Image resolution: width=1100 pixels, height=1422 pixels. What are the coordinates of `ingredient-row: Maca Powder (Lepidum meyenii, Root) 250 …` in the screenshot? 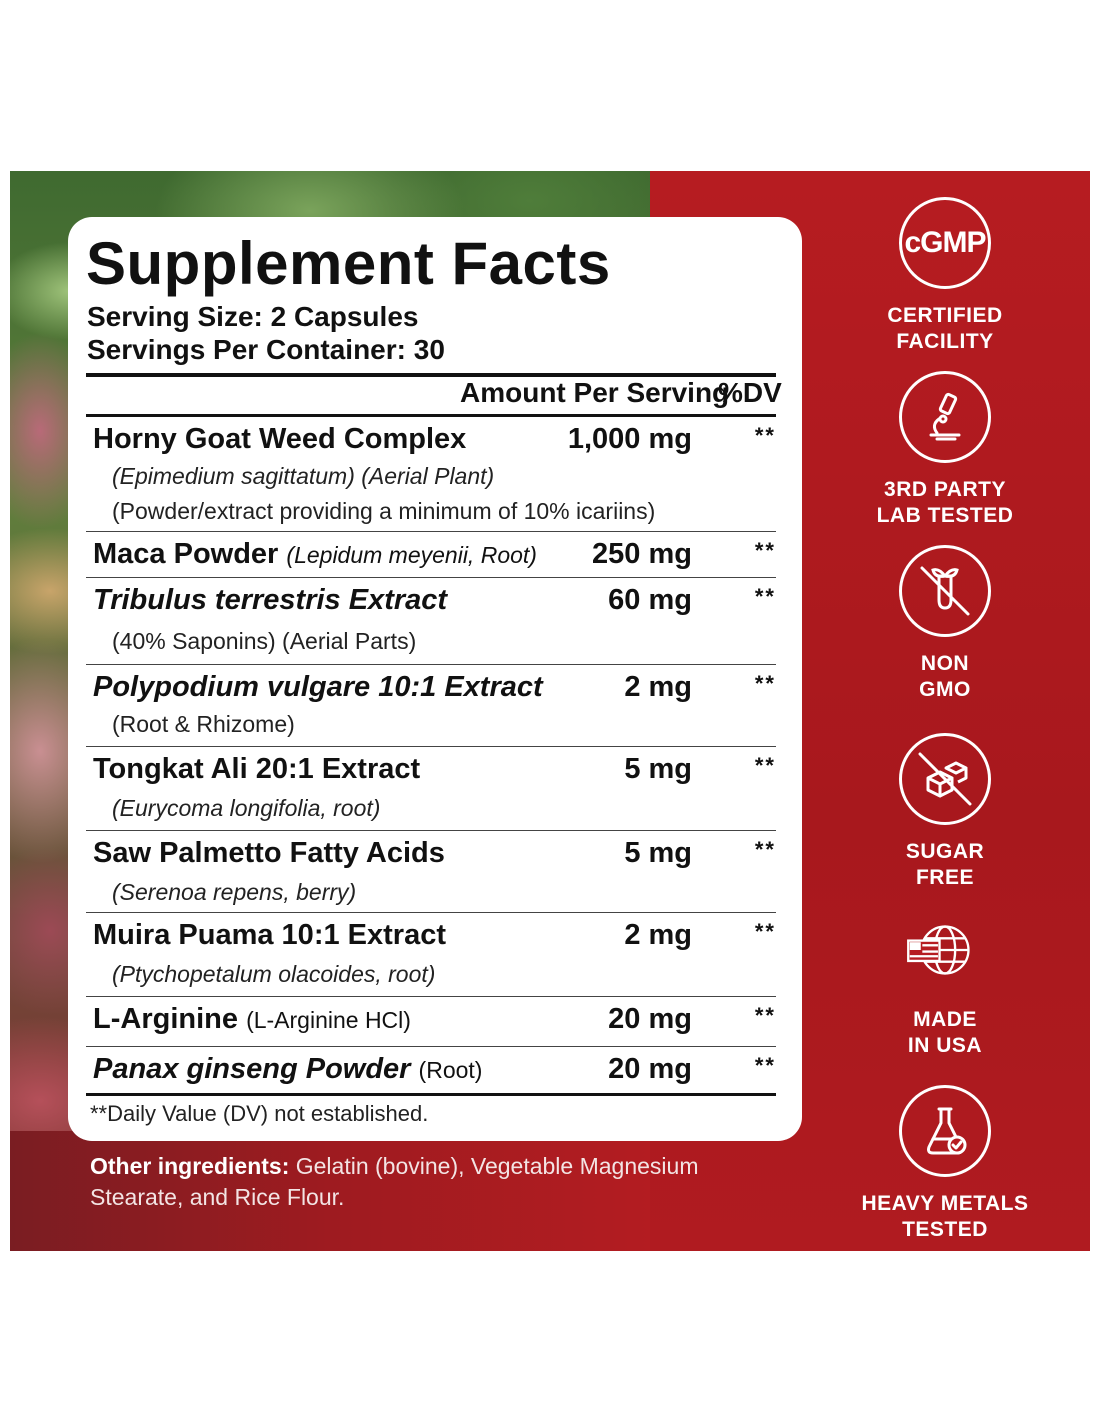 It's located at (431, 555).